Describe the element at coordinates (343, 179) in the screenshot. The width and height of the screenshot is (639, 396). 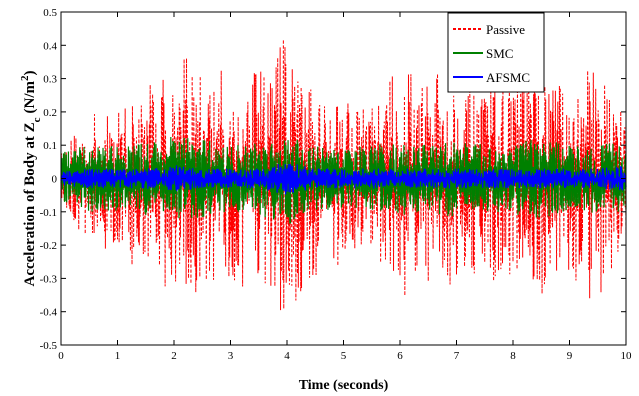
I see `series-line-afsmc` at that location.